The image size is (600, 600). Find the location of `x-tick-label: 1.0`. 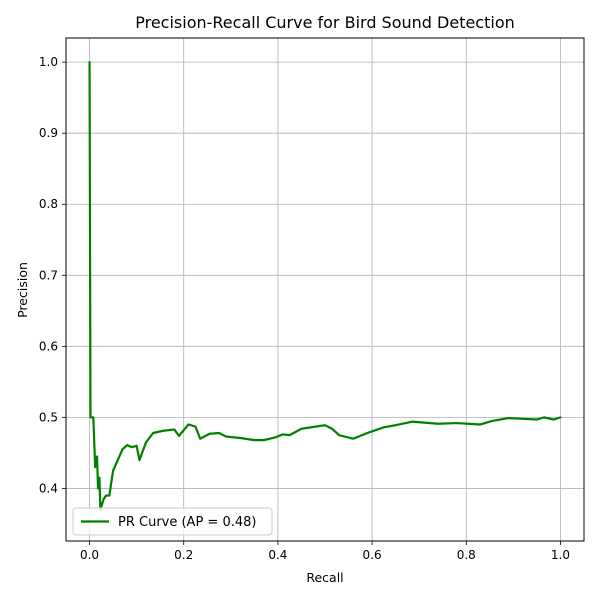

x-tick-label: 1.0 is located at coordinates (560, 555).